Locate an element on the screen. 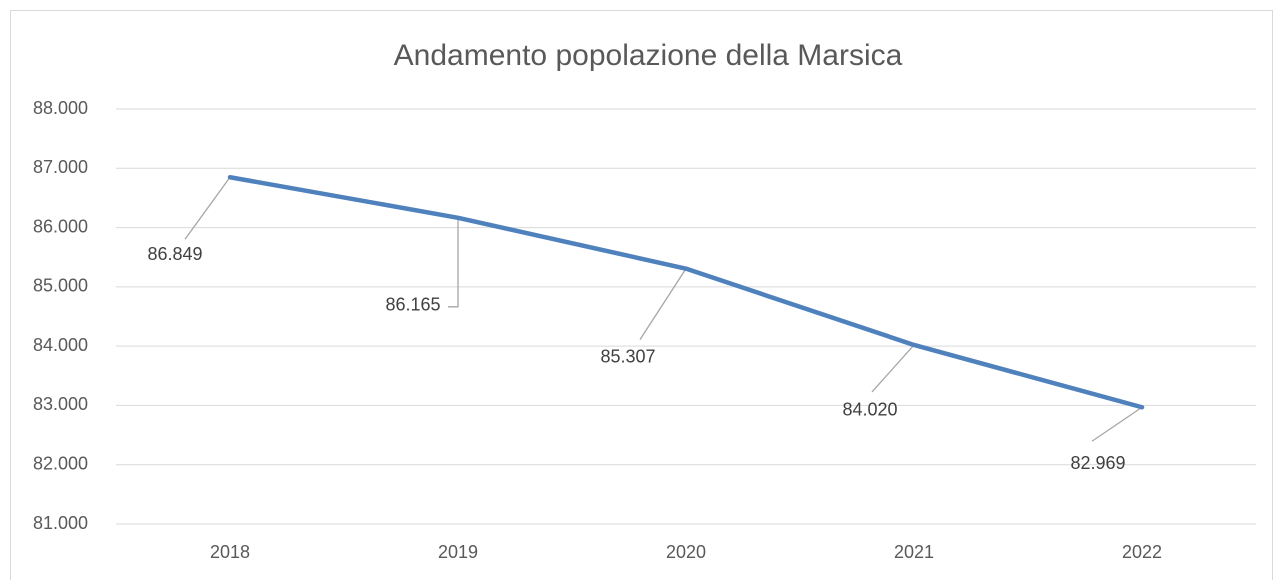 This screenshot has width=1275, height=580. data-label: 84.020 is located at coordinates (869, 410).